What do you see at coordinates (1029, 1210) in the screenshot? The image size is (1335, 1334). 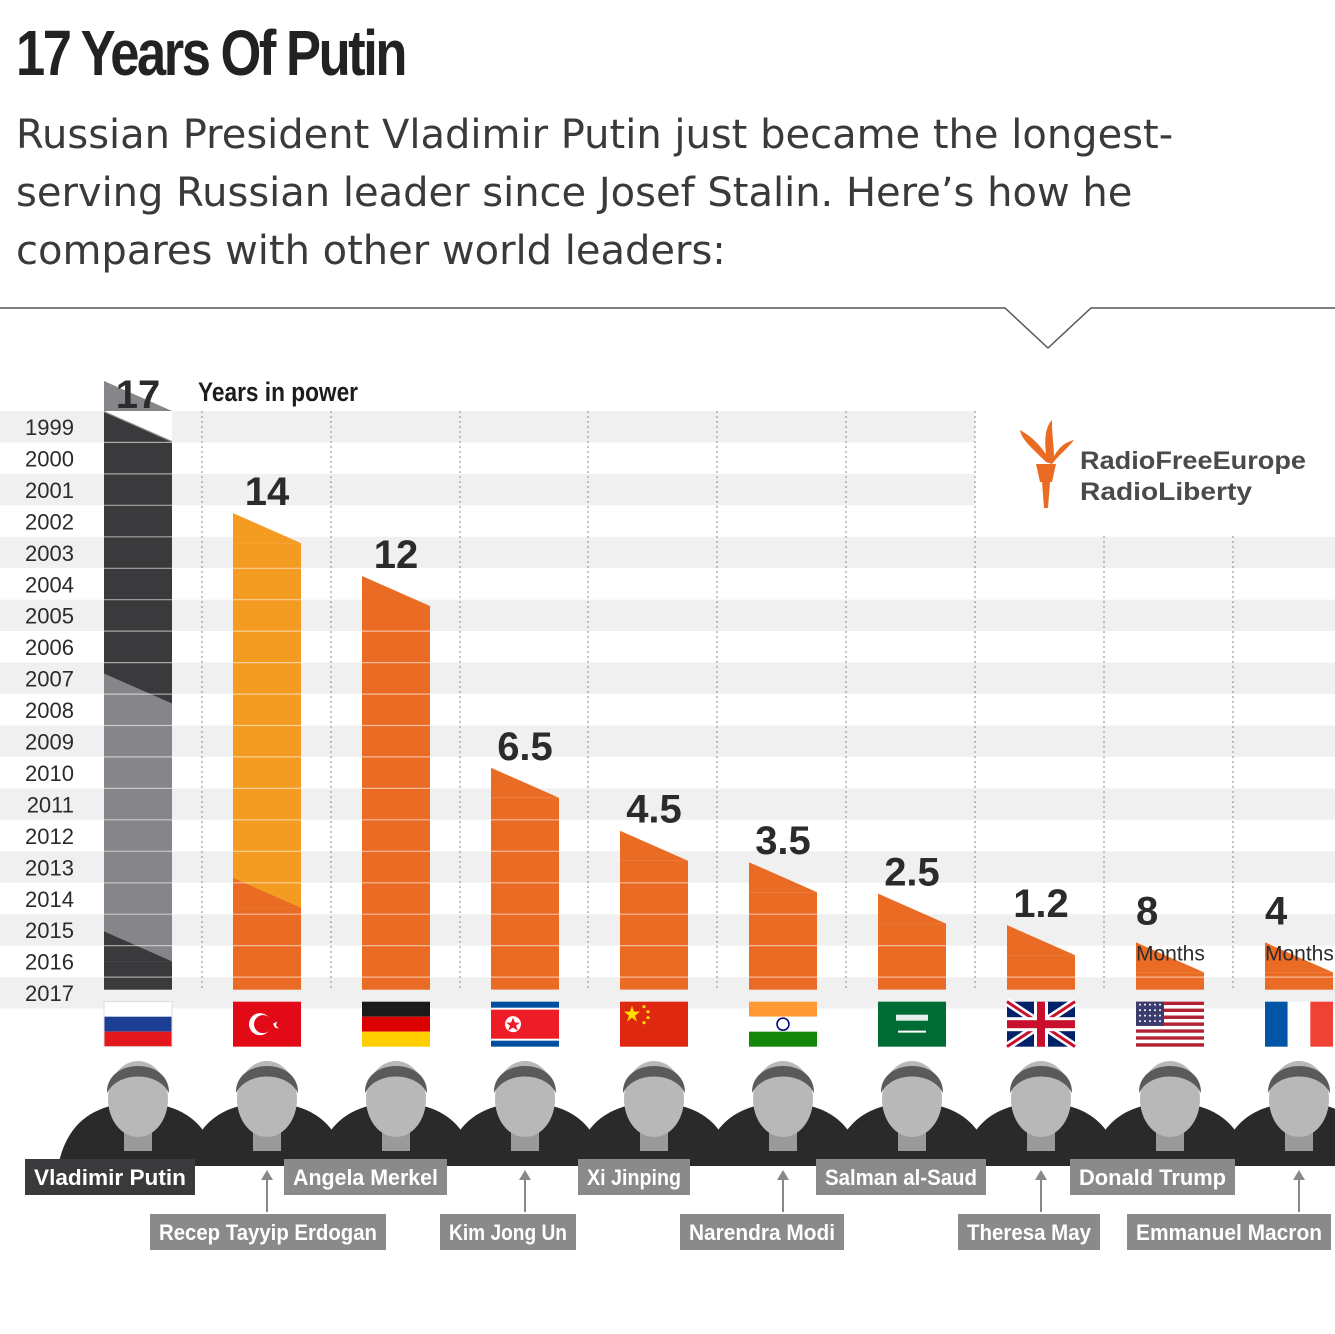 I see `leader-label-theresa-may: Theresa May` at bounding box center [1029, 1210].